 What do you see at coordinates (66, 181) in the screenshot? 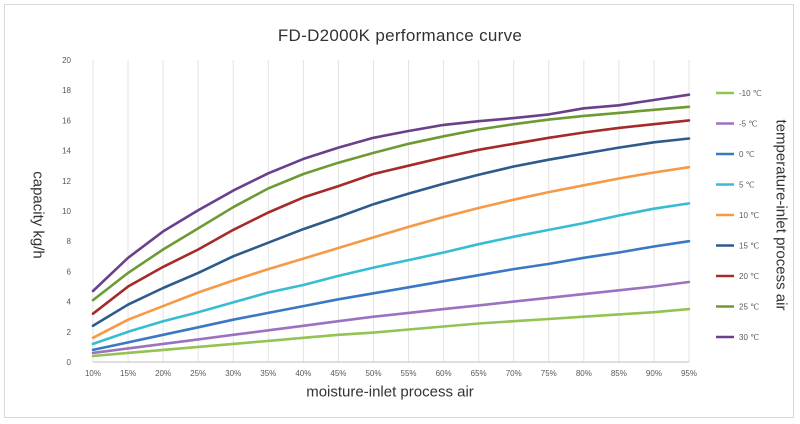
I see `y-tick-label: 12` at bounding box center [66, 181].